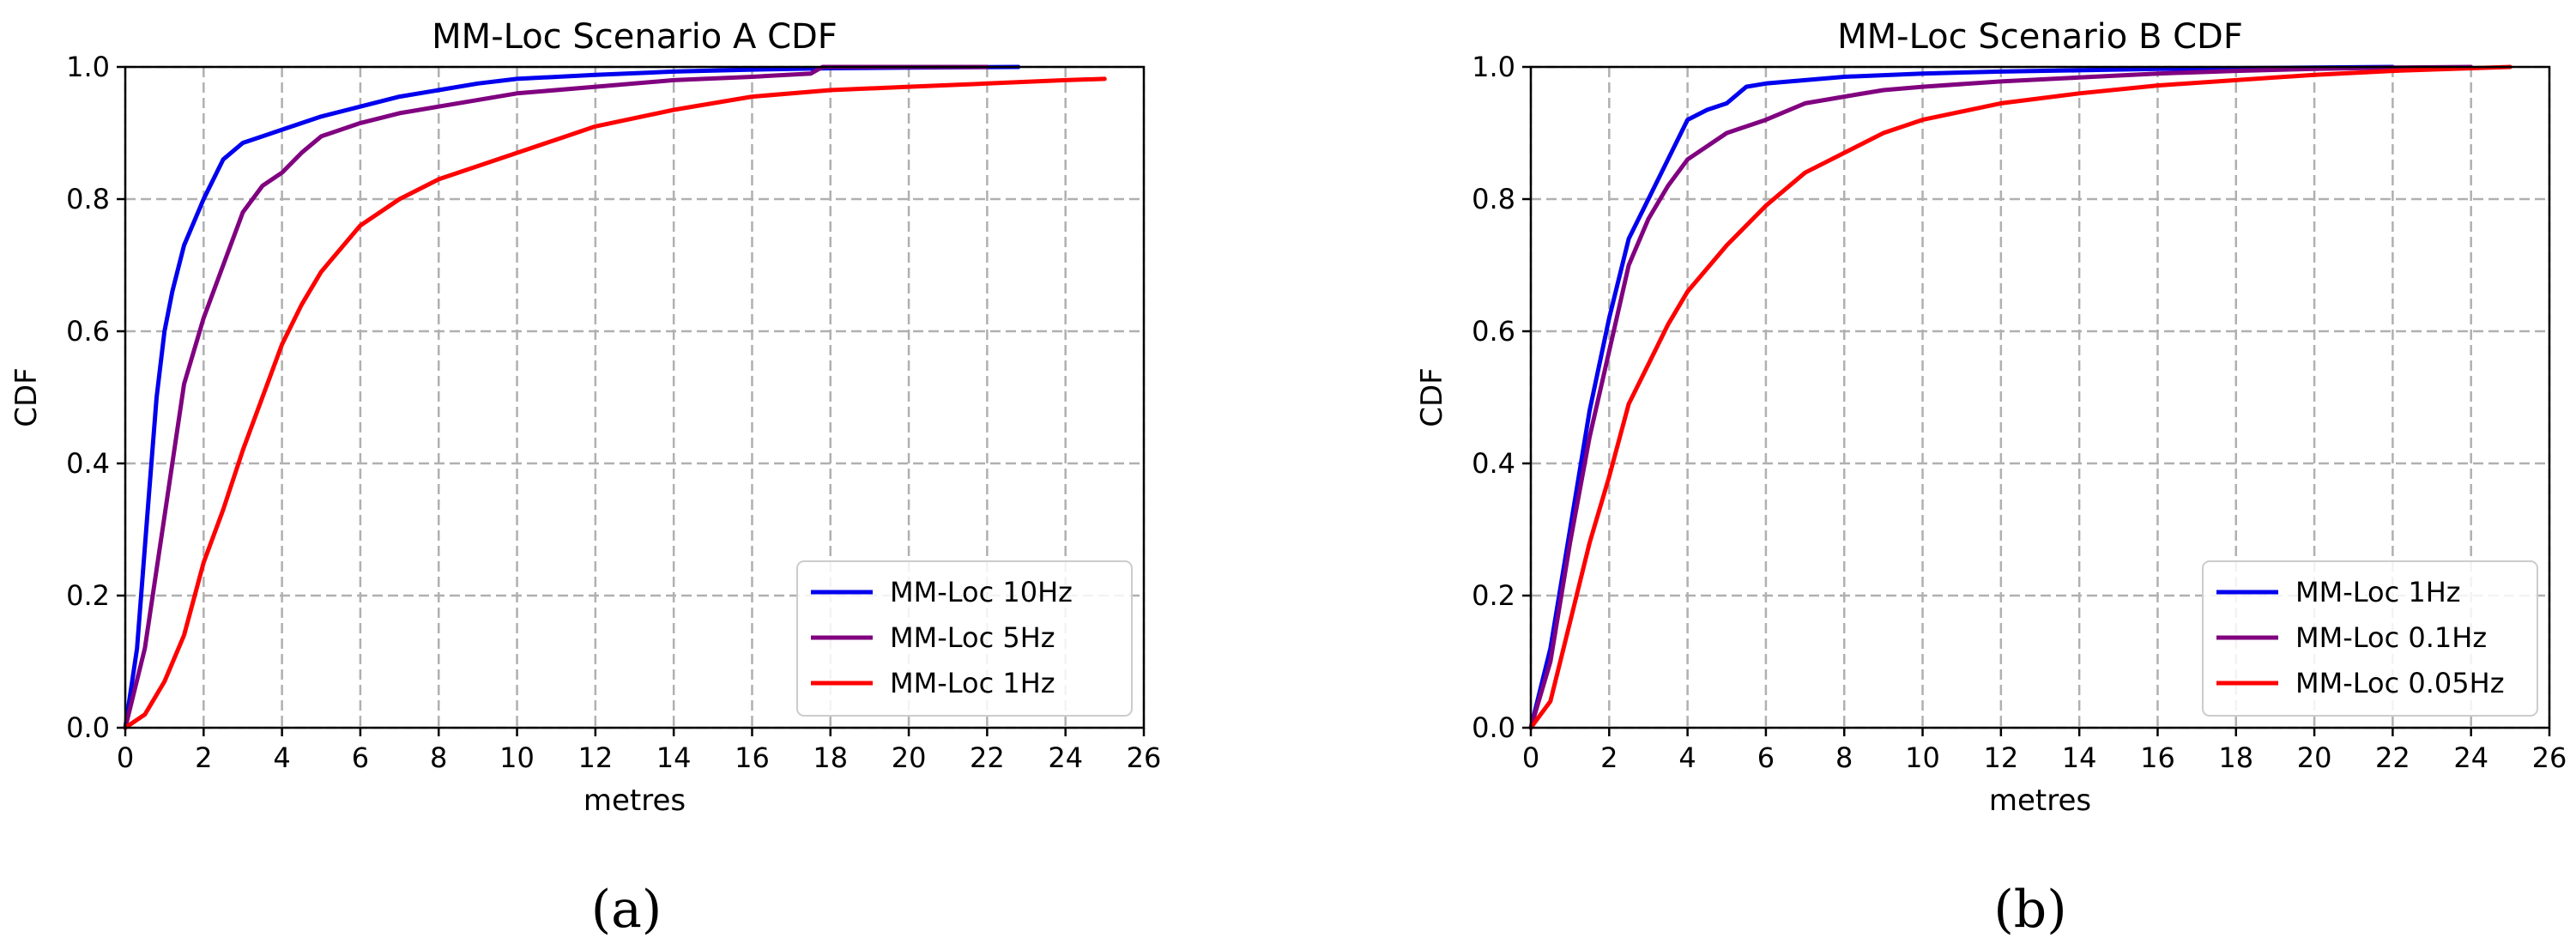  Describe the element at coordinates (2040, 37) in the screenshot. I see `chart-title: MM-Loc Scenario B CDF` at that location.